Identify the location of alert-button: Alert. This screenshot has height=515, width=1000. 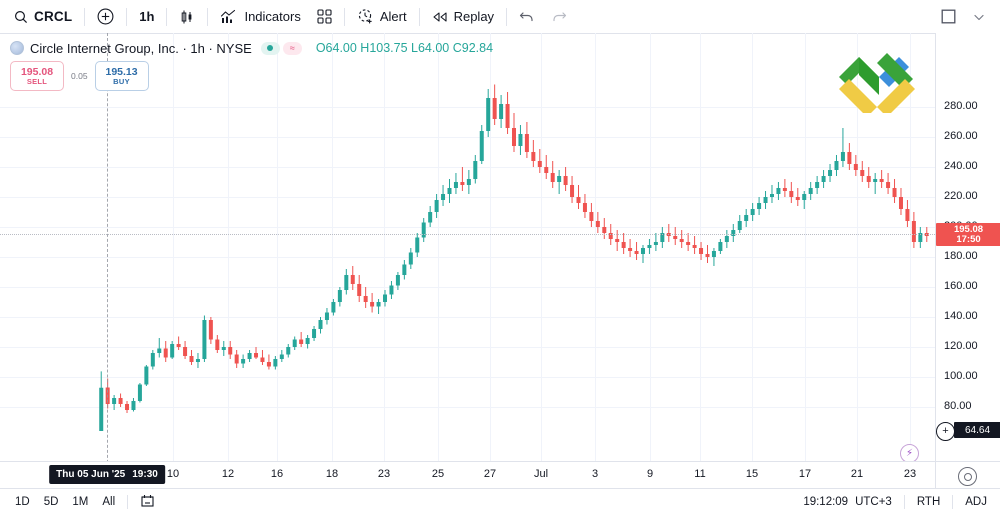
(382, 17).